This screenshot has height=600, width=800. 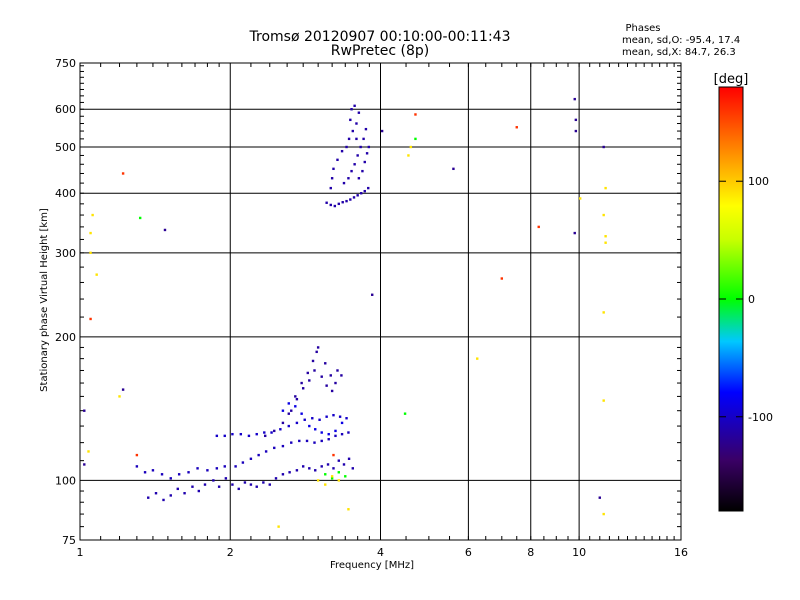 I want to click on colorbar-ticks: 100 0 -100, so click(x=746, y=299).